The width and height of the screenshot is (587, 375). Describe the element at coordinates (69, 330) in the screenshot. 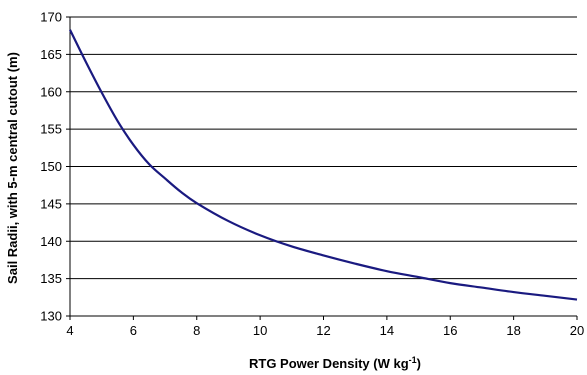

I see `x-tick-label: 4` at that location.